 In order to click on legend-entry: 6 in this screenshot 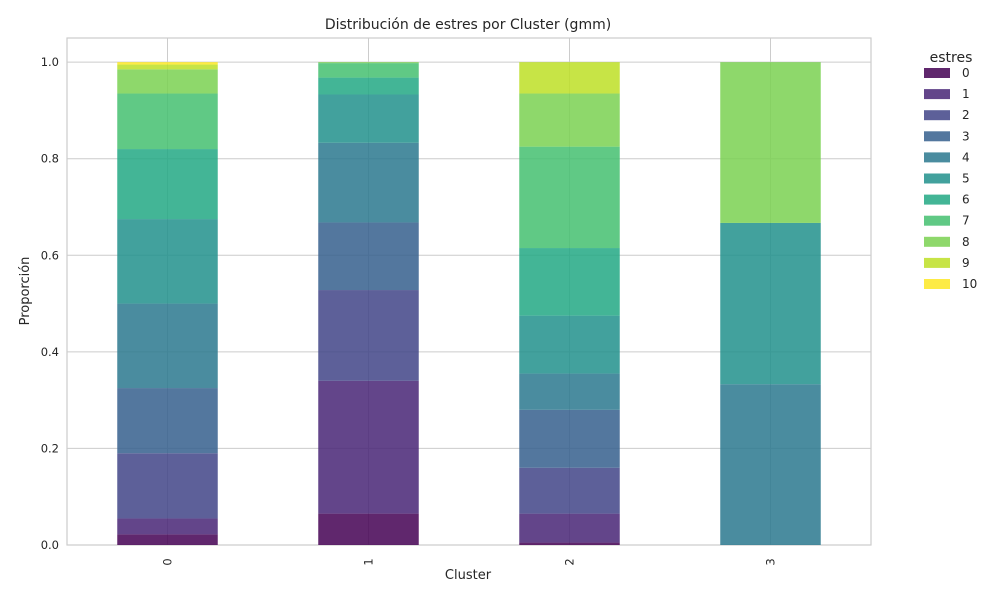, I will do `click(966, 200)`.